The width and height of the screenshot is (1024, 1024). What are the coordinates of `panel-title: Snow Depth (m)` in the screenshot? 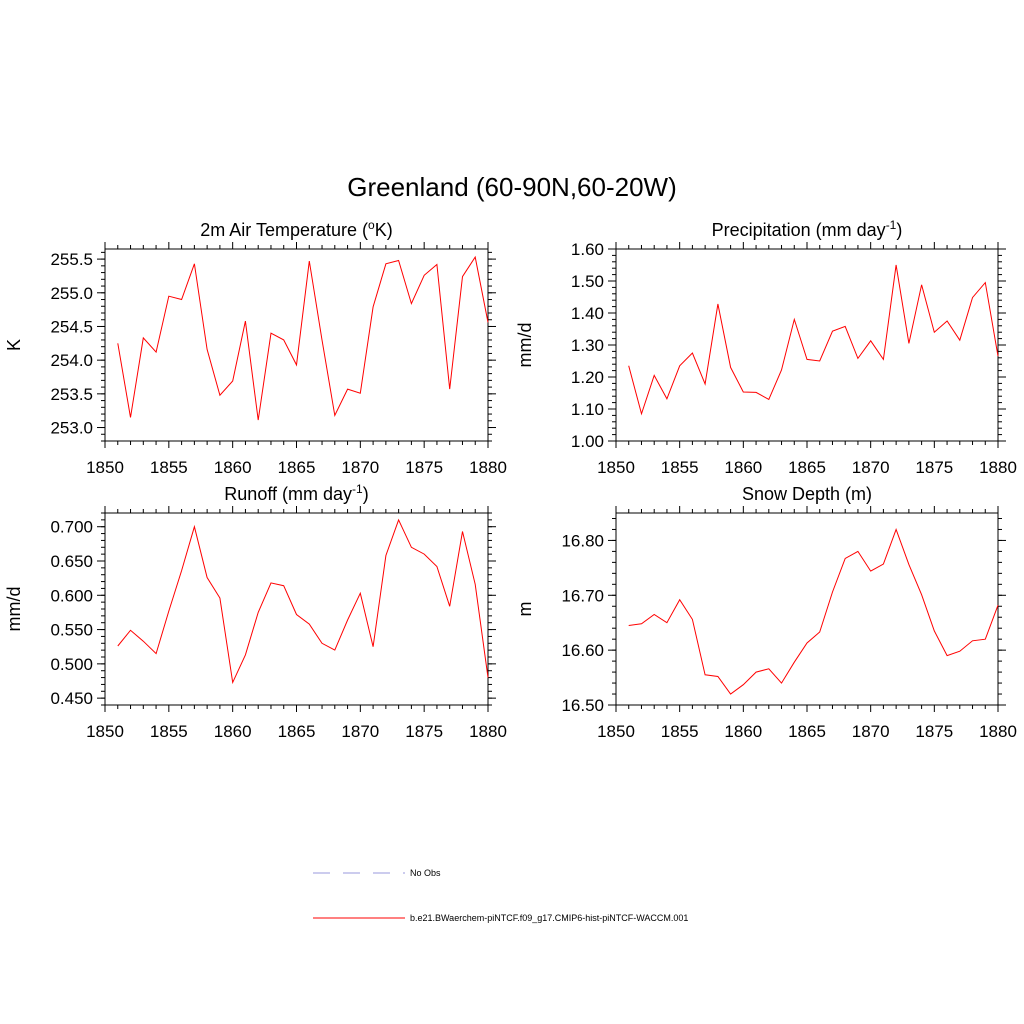 It's located at (807, 494).